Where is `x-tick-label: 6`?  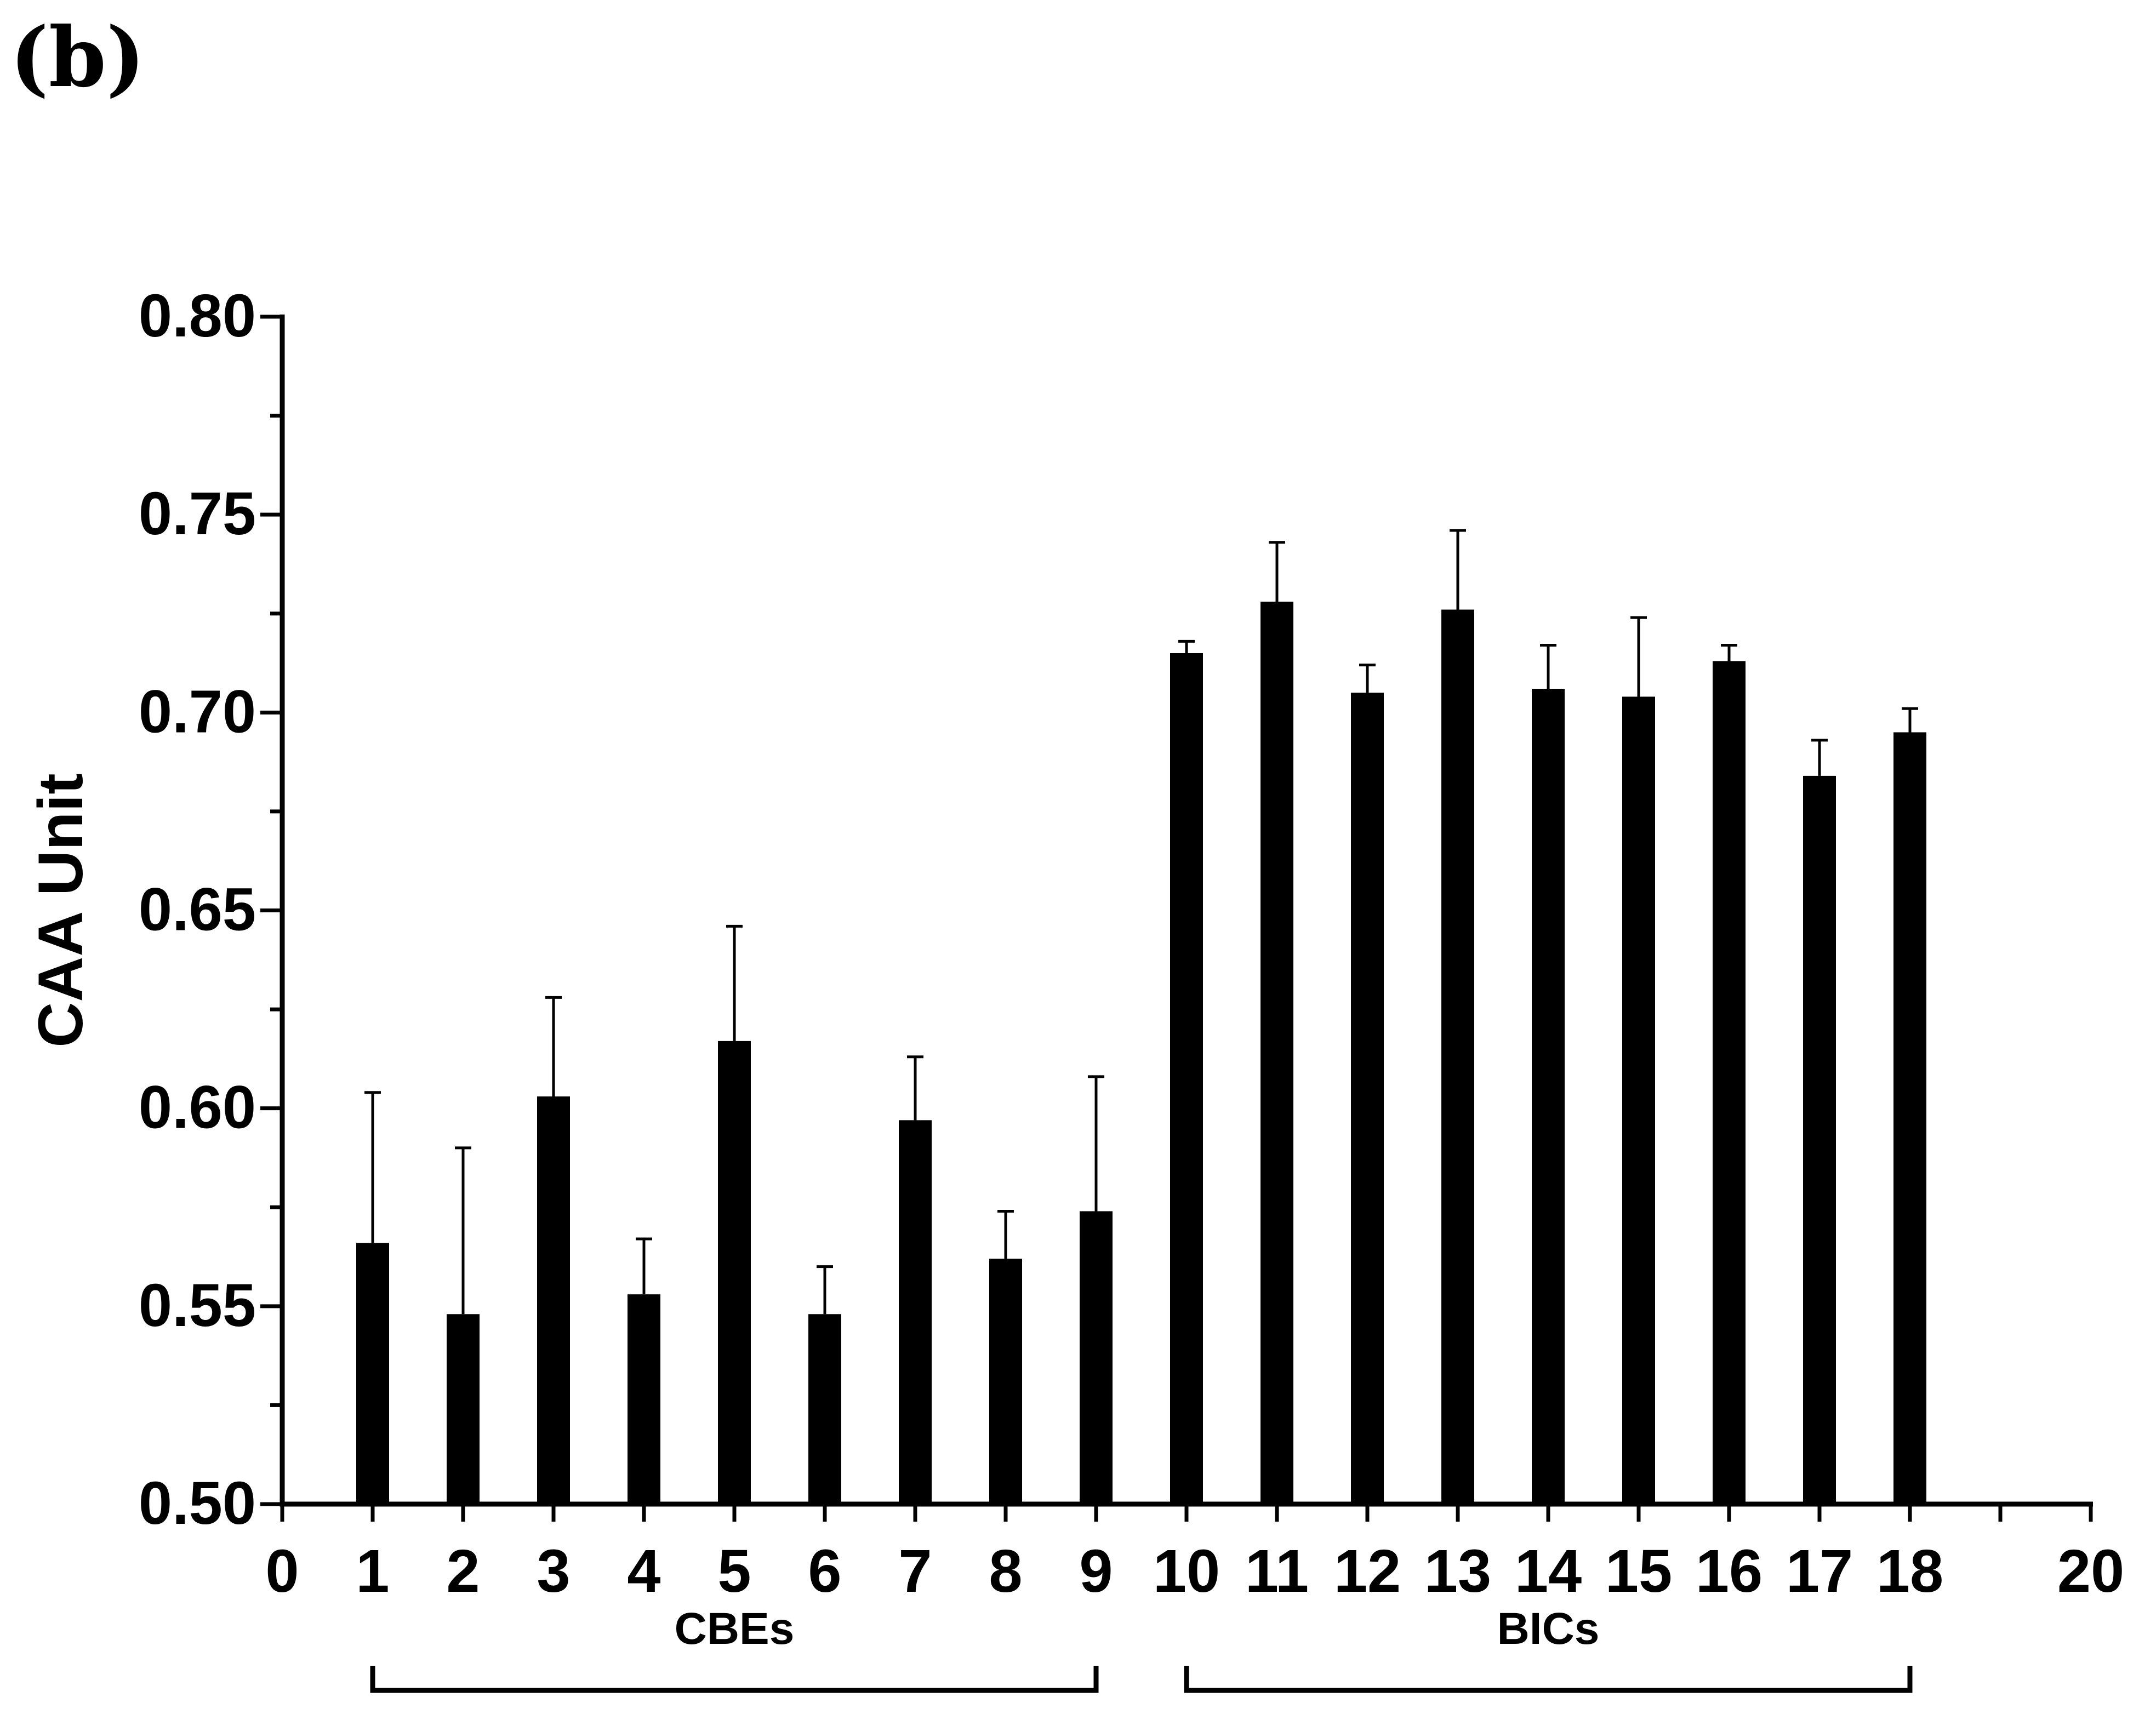 x-tick-label: 6 is located at coordinates (824, 1571).